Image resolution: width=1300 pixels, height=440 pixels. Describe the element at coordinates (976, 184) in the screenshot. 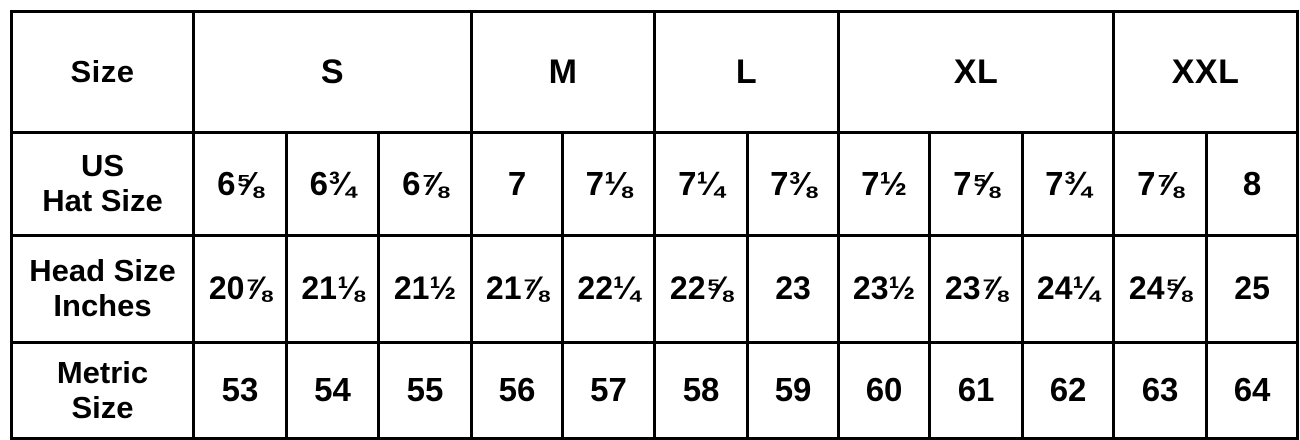

I see `us-hat-size-cell-9: 7⅝` at that location.